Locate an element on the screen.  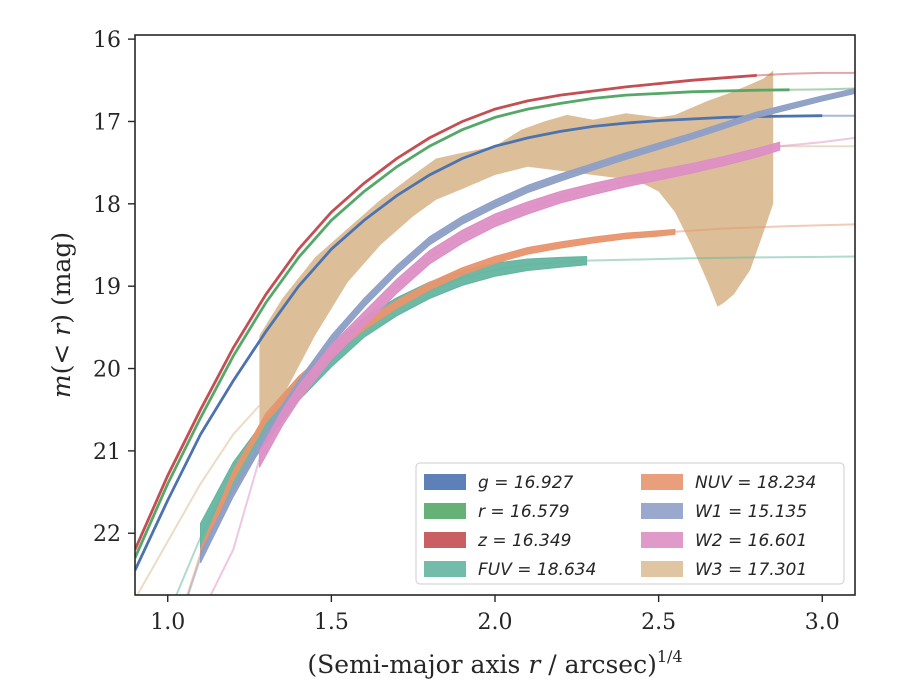
x-axis: 1.0 1.5 2.0 2.5 3.0 is located at coordinates (495, 615).